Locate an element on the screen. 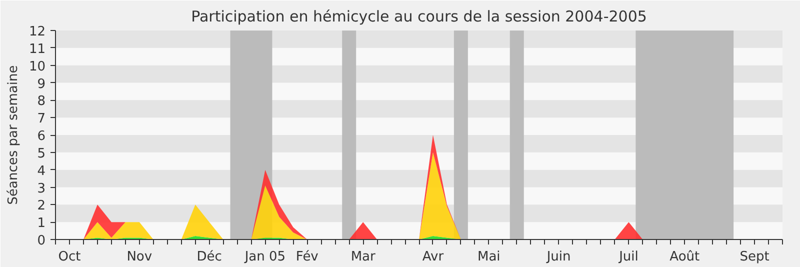 The height and width of the screenshot is (267, 800). x-tick-label: Déc is located at coordinates (209, 257).